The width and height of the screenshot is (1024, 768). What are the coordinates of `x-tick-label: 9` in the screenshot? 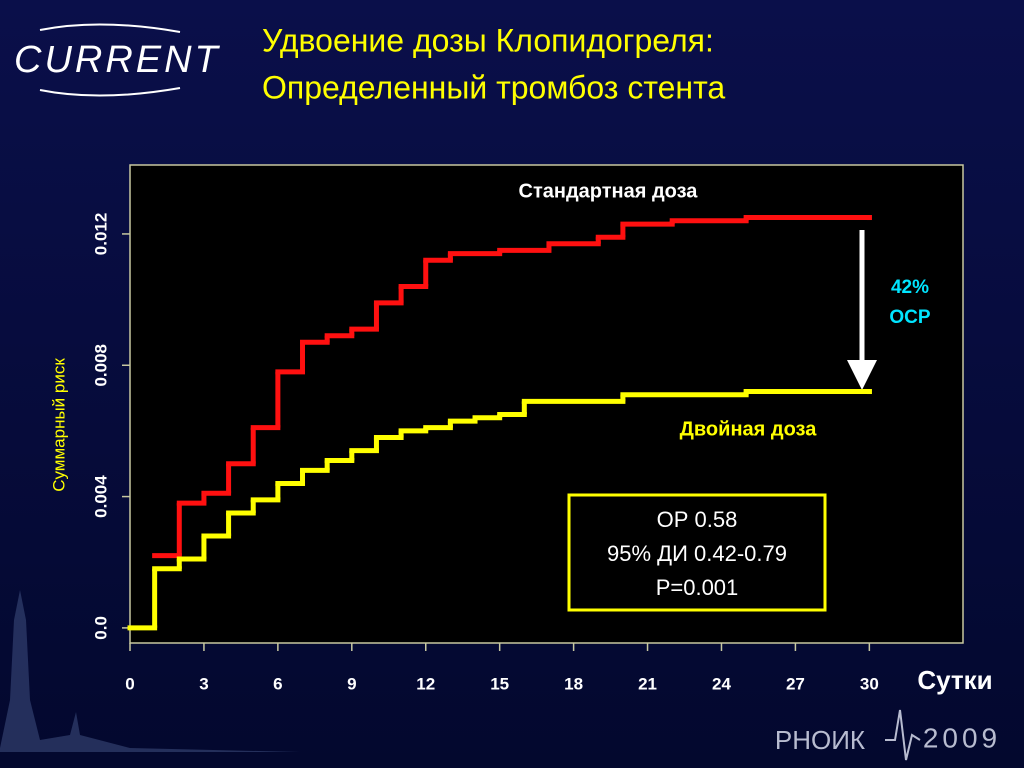 It's located at (351, 683).